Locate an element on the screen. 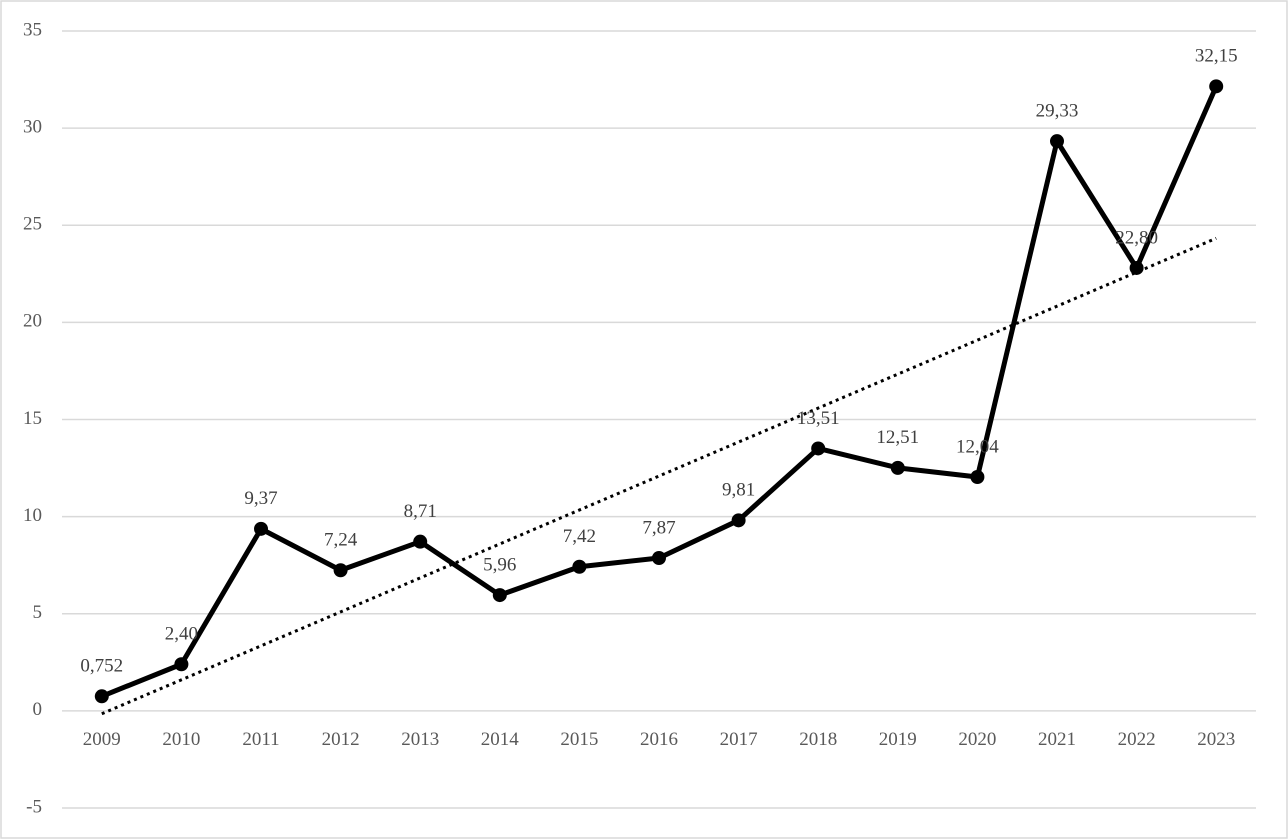  data-label: 2,40 is located at coordinates (181, 634).